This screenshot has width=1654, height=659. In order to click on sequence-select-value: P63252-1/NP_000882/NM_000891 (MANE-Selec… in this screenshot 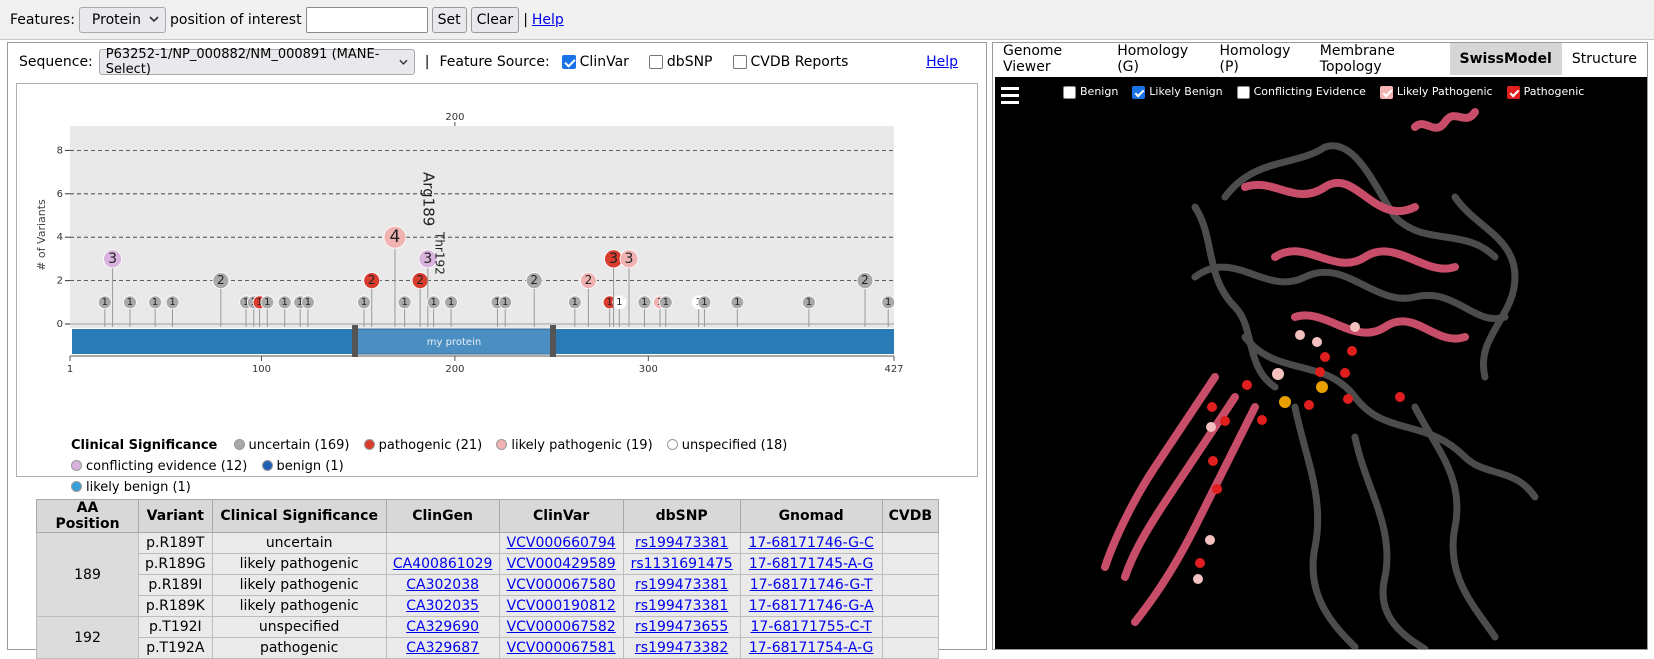, I will do `click(242, 62)`.